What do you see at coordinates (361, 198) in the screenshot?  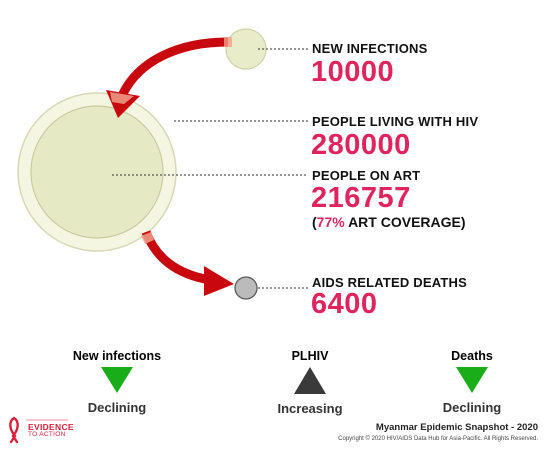 I see `art-value: 216757` at bounding box center [361, 198].